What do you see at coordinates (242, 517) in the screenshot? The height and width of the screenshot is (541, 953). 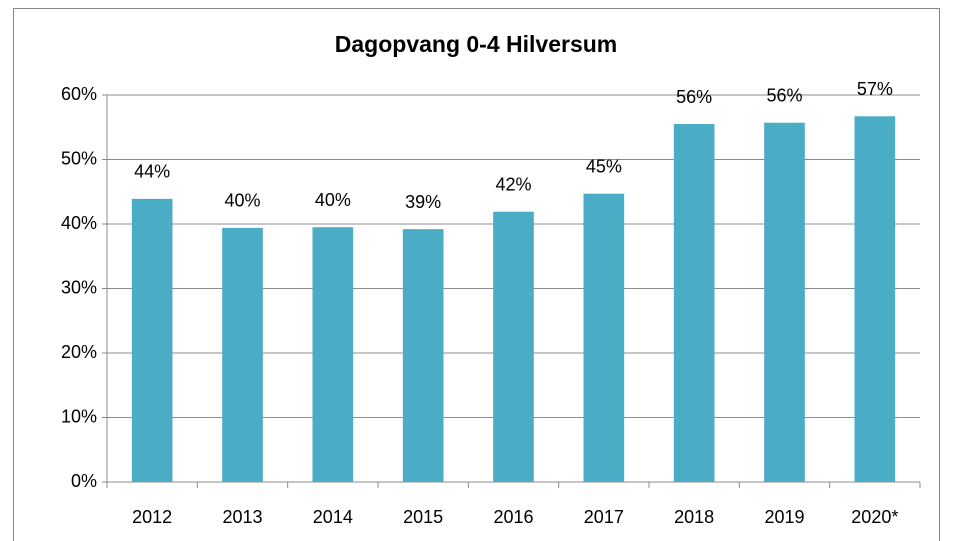 I see `x-tick-label: 2013` at bounding box center [242, 517].